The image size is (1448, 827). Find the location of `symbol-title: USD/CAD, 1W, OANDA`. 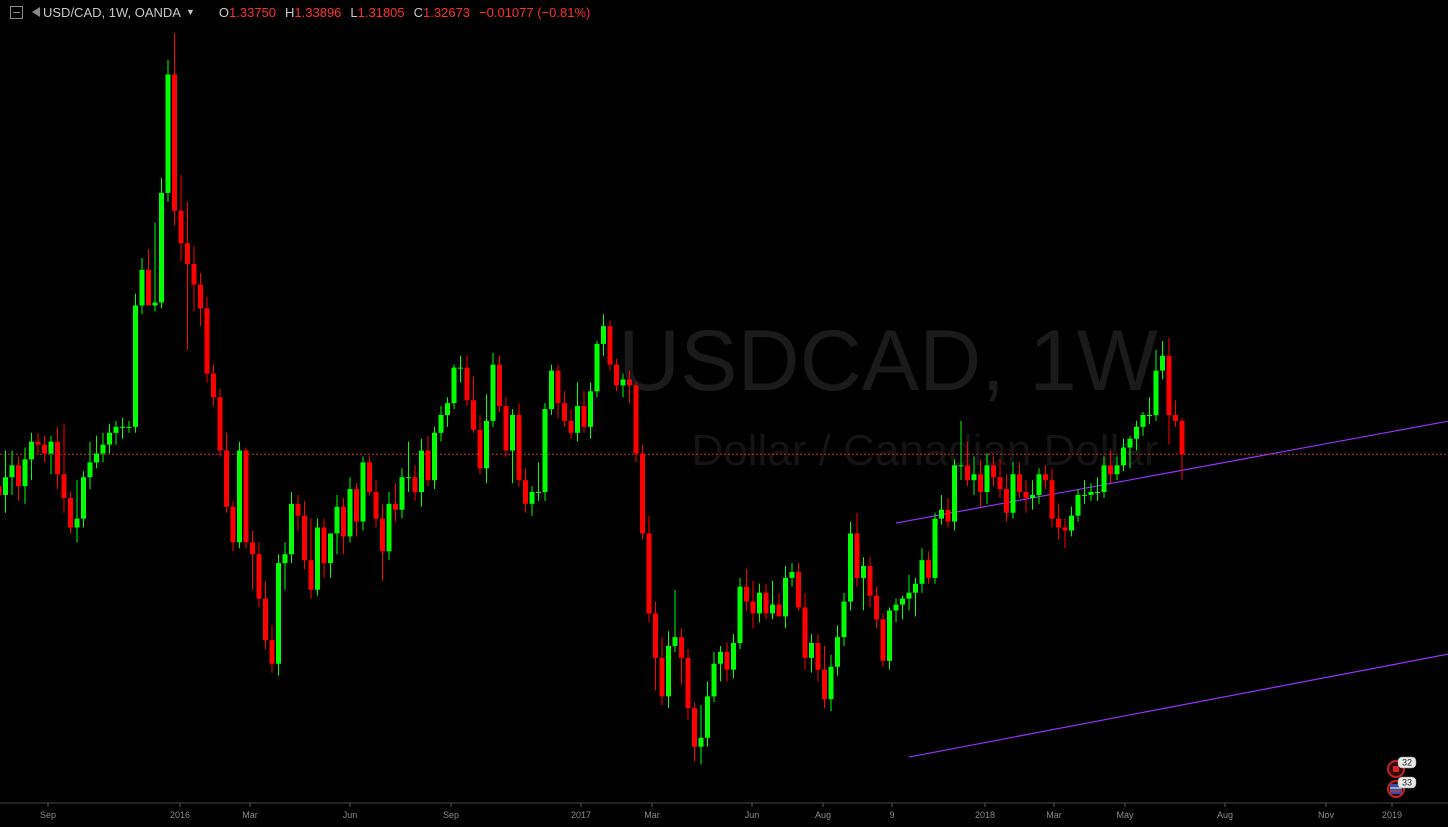

symbol-title: USD/CAD, 1W, OANDA is located at coordinates (112, 12).